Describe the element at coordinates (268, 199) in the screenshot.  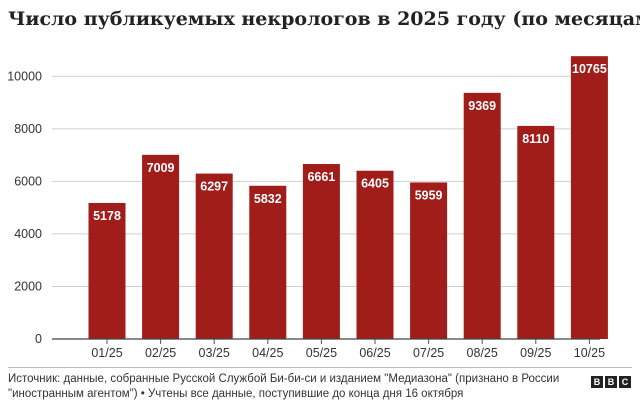
I see `bar-value-label: 5832` at that location.